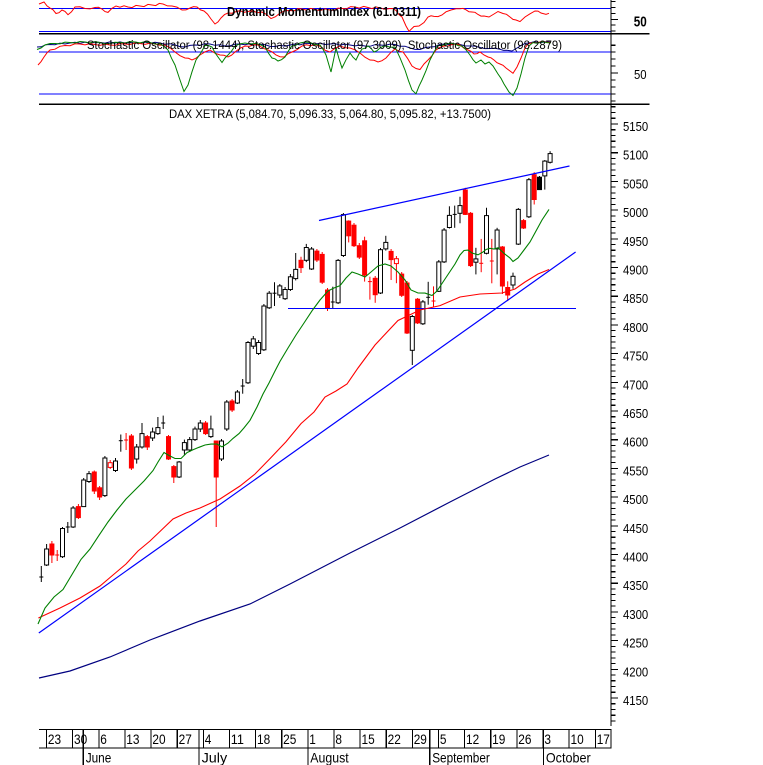 The image size is (763, 765). Describe the element at coordinates (80, 739) in the screenshot. I see `svg-text: 30` at that location.